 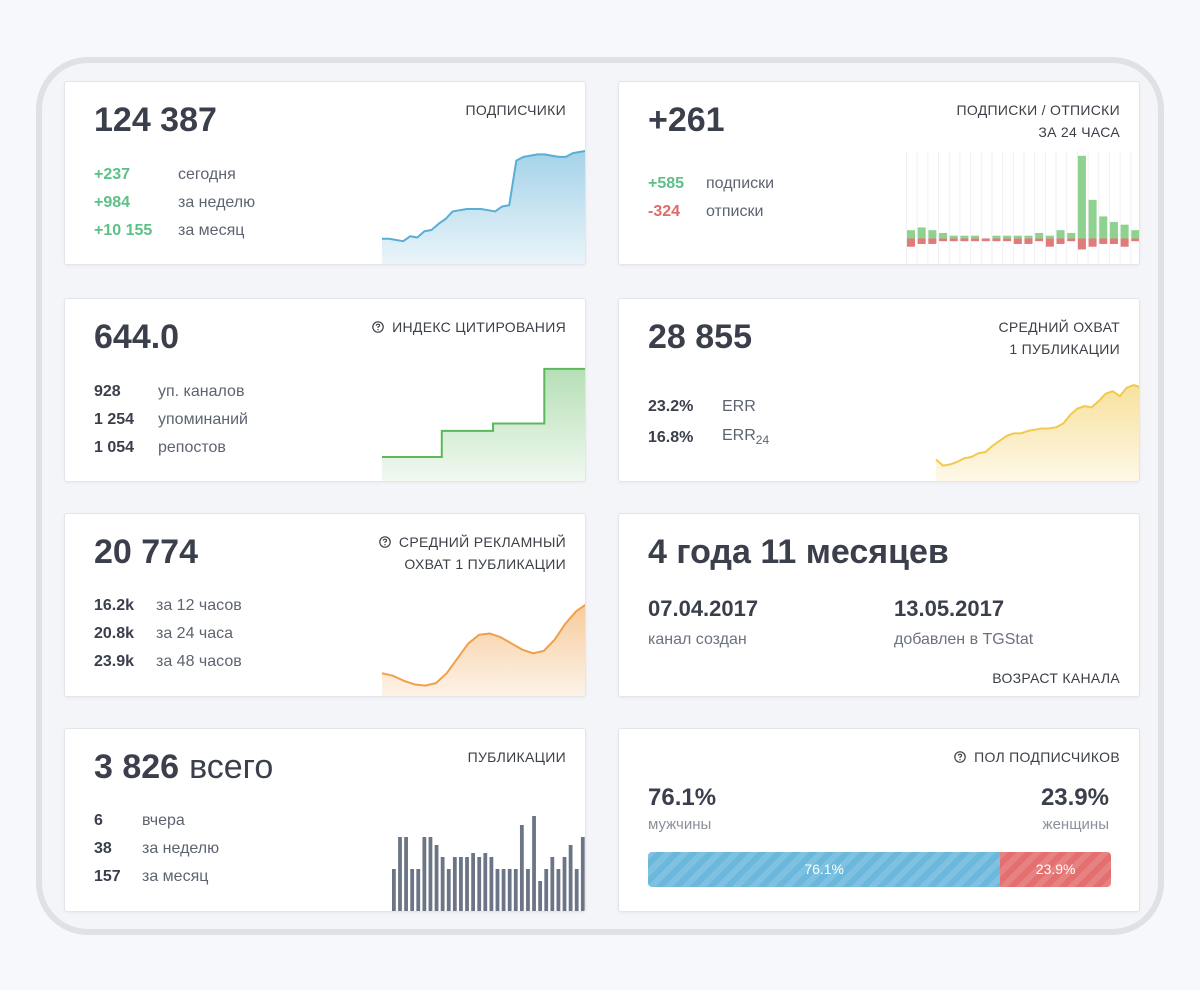 I want to click on title-line: 1 ПУБЛИКАЦИИ, so click(x=1059, y=349).